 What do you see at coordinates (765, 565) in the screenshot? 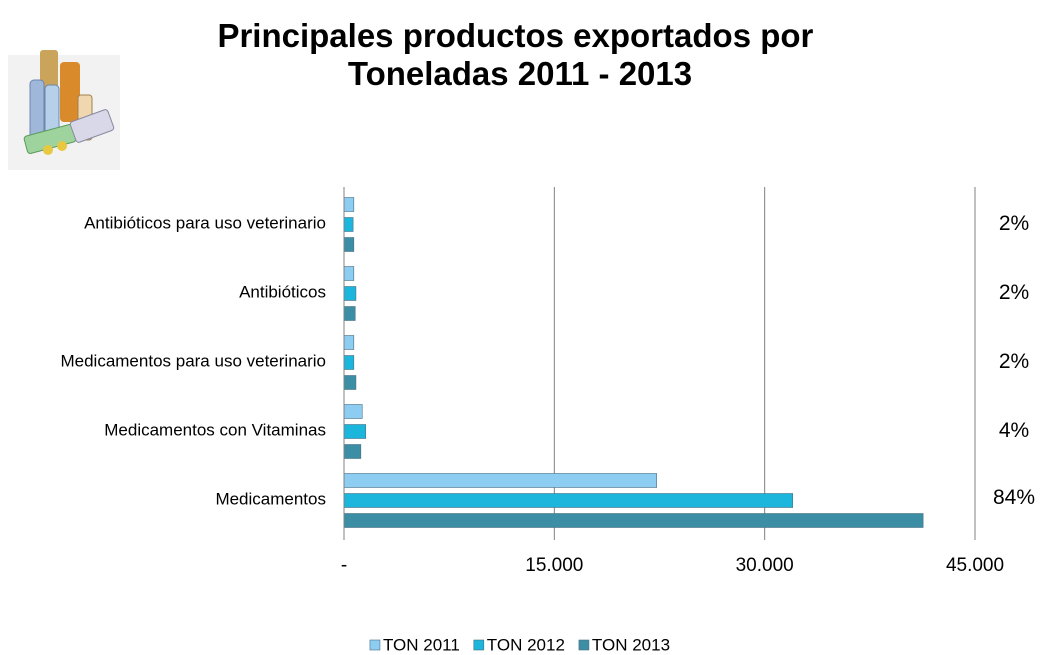
I see `x-tick-label: 30.000` at bounding box center [765, 565].